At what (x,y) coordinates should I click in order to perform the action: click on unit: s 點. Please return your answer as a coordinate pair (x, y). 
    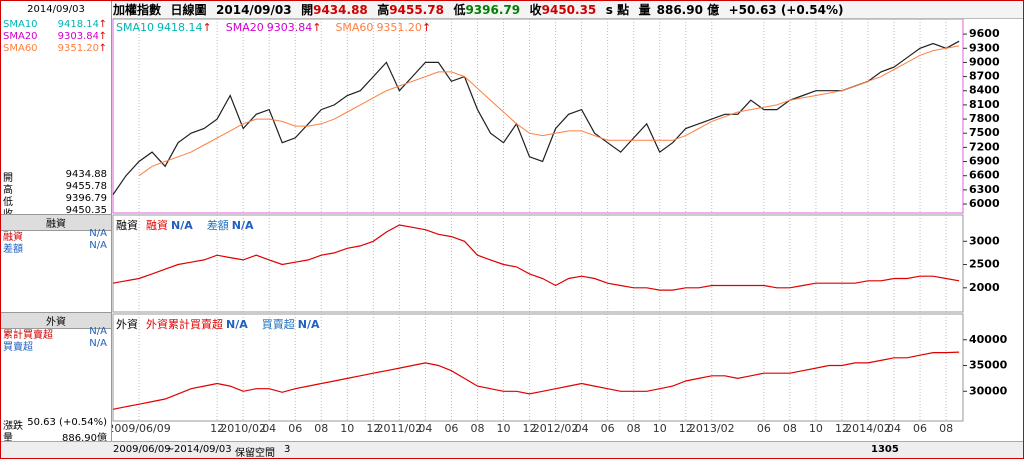
    Looking at the image, I should click on (617, 10).